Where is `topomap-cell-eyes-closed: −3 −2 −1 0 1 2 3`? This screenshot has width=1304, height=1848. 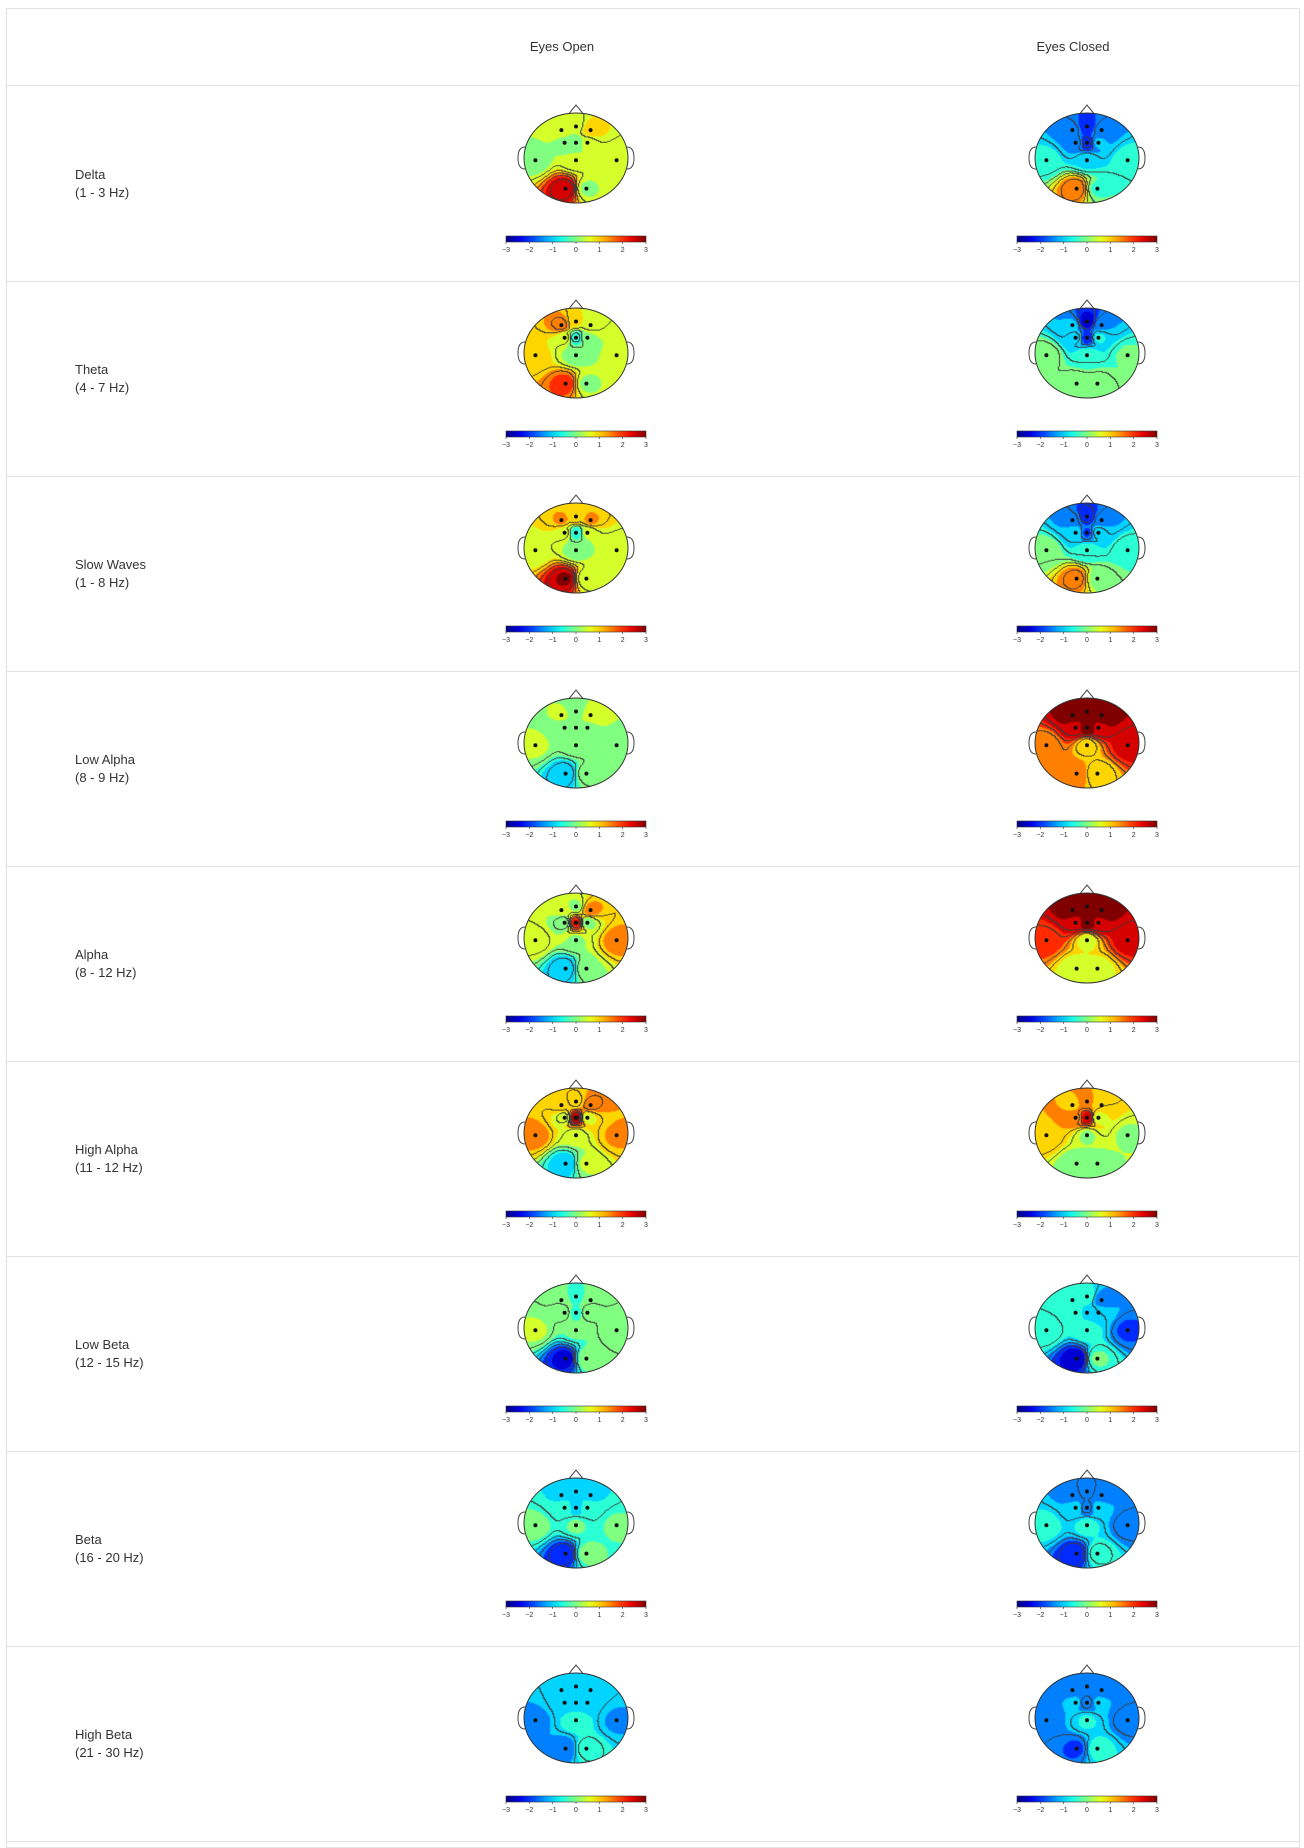
topomap-cell-eyes-closed: −3 −2 −1 0 1 2 3 is located at coordinates (1087, 768).